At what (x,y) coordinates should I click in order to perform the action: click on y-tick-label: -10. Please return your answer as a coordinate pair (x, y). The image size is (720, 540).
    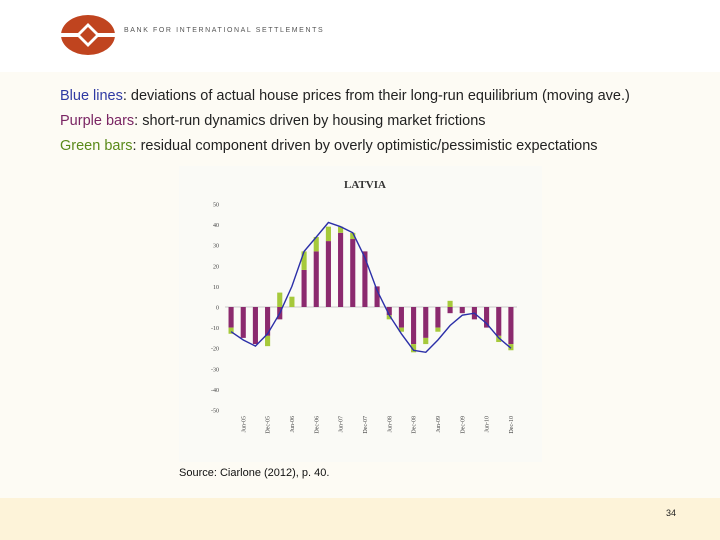
    Looking at the image, I should click on (215, 329).